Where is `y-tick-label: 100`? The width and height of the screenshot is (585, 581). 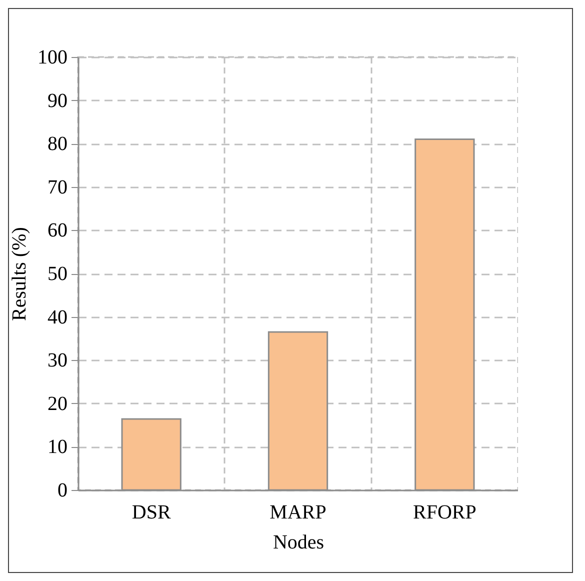
y-tick-label: 100 is located at coordinates (53, 57).